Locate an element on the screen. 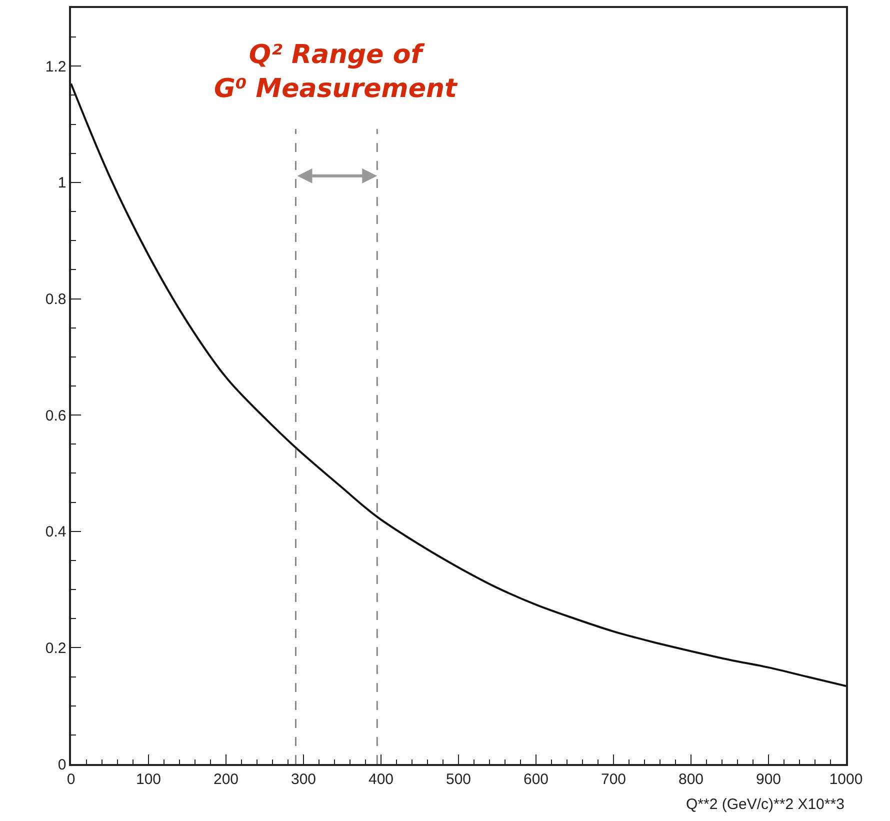  y-tick-label: 1 is located at coordinates (62, 183).